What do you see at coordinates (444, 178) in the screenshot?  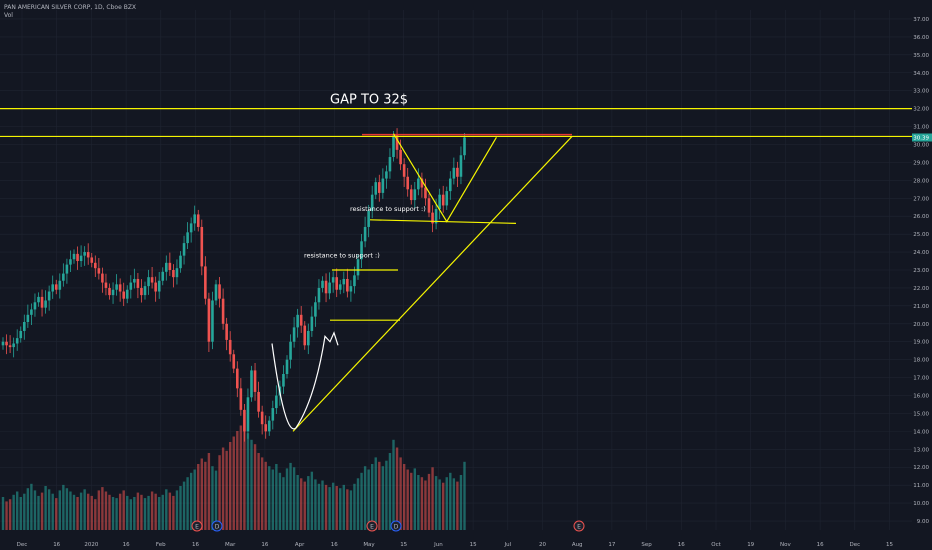 I see `double-top-path` at bounding box center [444, 178].